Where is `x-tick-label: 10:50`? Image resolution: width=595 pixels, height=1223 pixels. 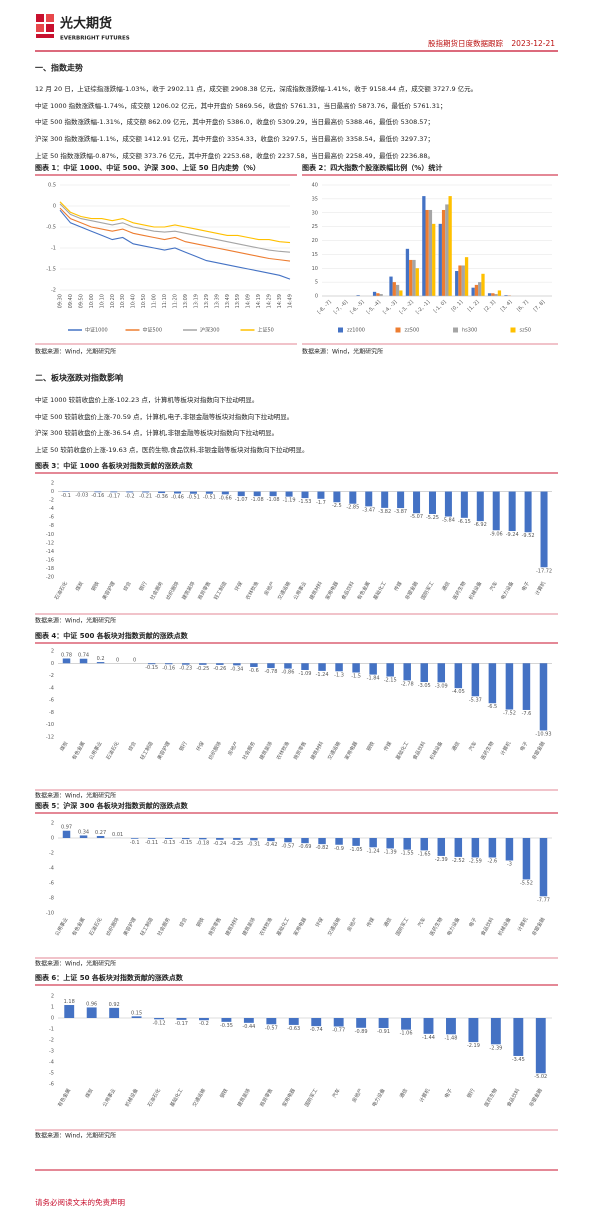 x-tick-label: 10:50 is located at coordinates (144, 301).